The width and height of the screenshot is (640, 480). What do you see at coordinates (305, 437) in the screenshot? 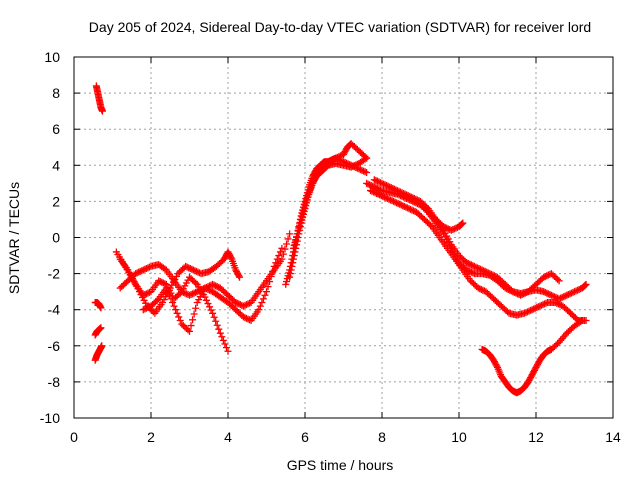
I see `x-tick-label: 6` at bounding box center [305, 437].